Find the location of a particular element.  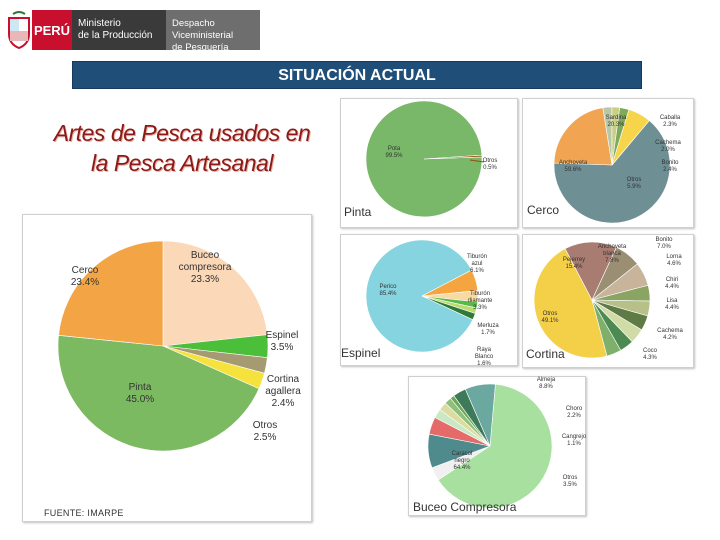

cerco-caption: Cerco is located at coordinates (543, 210).